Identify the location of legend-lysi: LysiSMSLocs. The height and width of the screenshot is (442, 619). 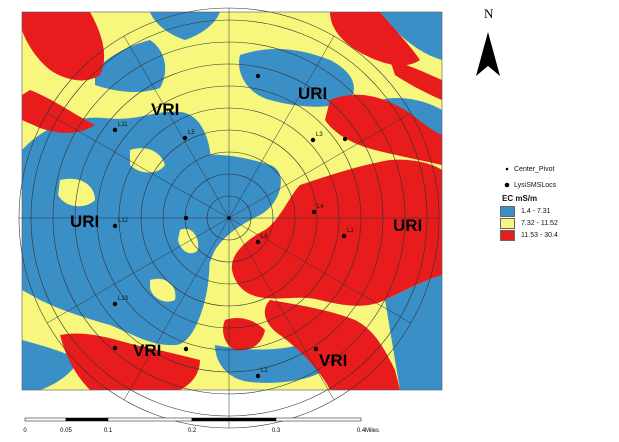
(555, 185).